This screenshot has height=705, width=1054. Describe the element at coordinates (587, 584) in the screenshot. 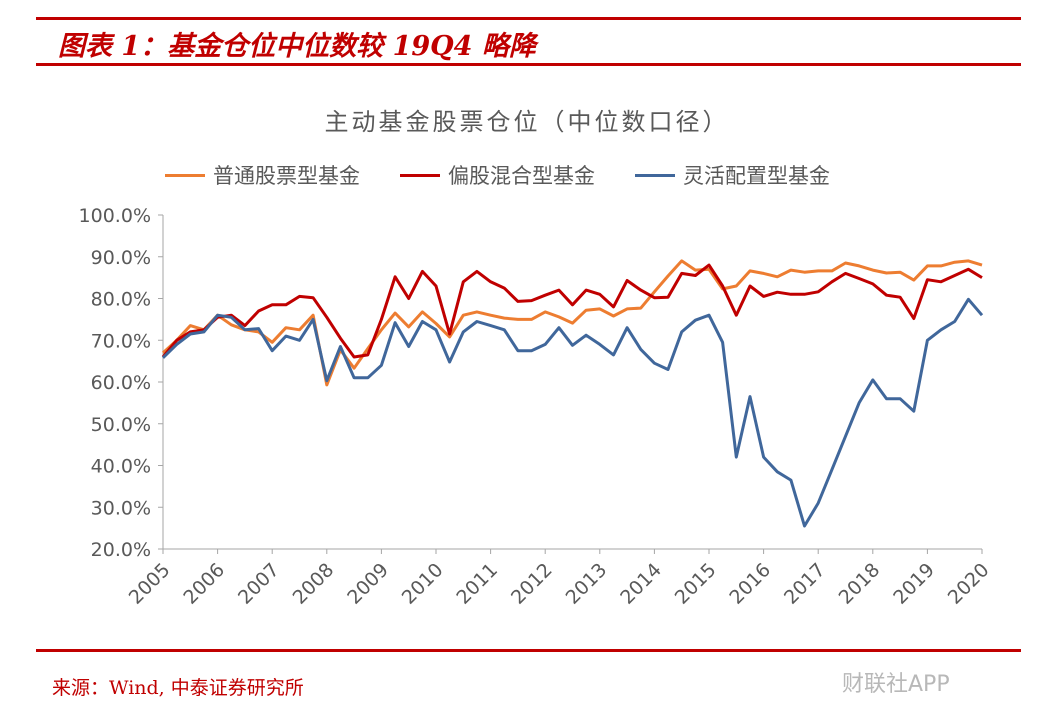

I see `x-tick-label: 2013` at that location.